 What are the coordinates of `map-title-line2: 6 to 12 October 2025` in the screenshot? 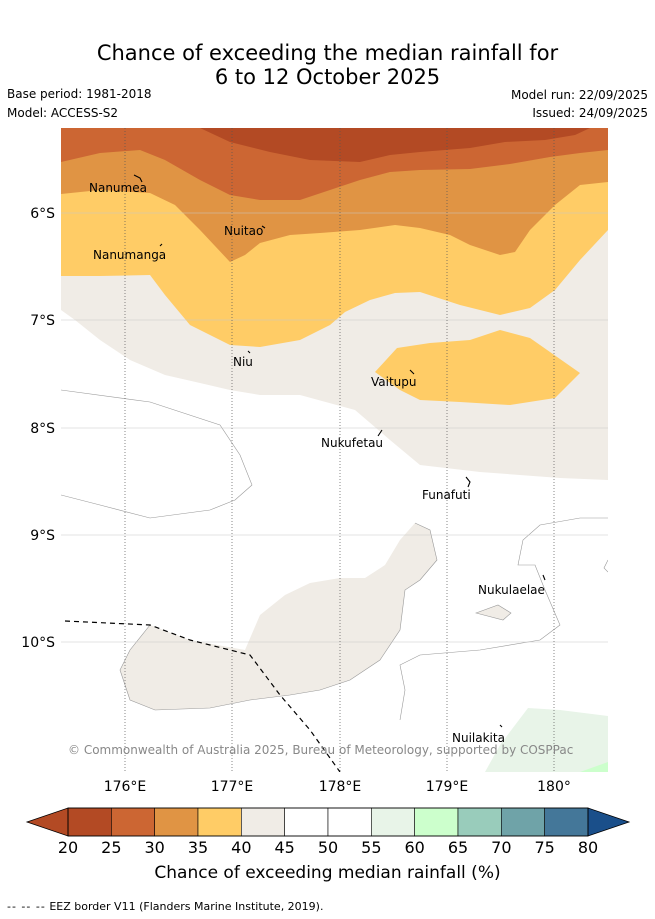 It's located at (327, 77).